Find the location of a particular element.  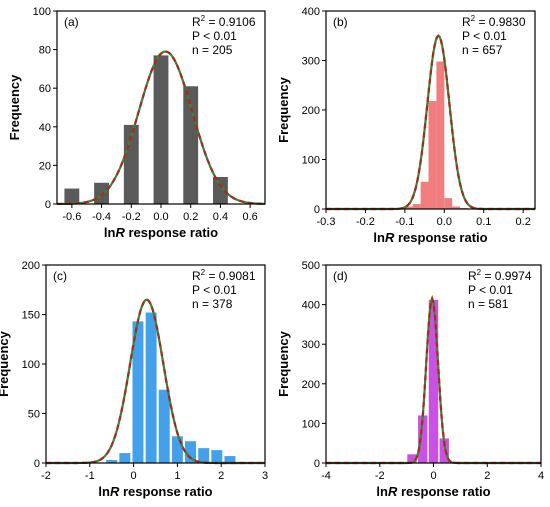

stat-r2: R2 = 0.9974 is located at coordinates (500, 275).